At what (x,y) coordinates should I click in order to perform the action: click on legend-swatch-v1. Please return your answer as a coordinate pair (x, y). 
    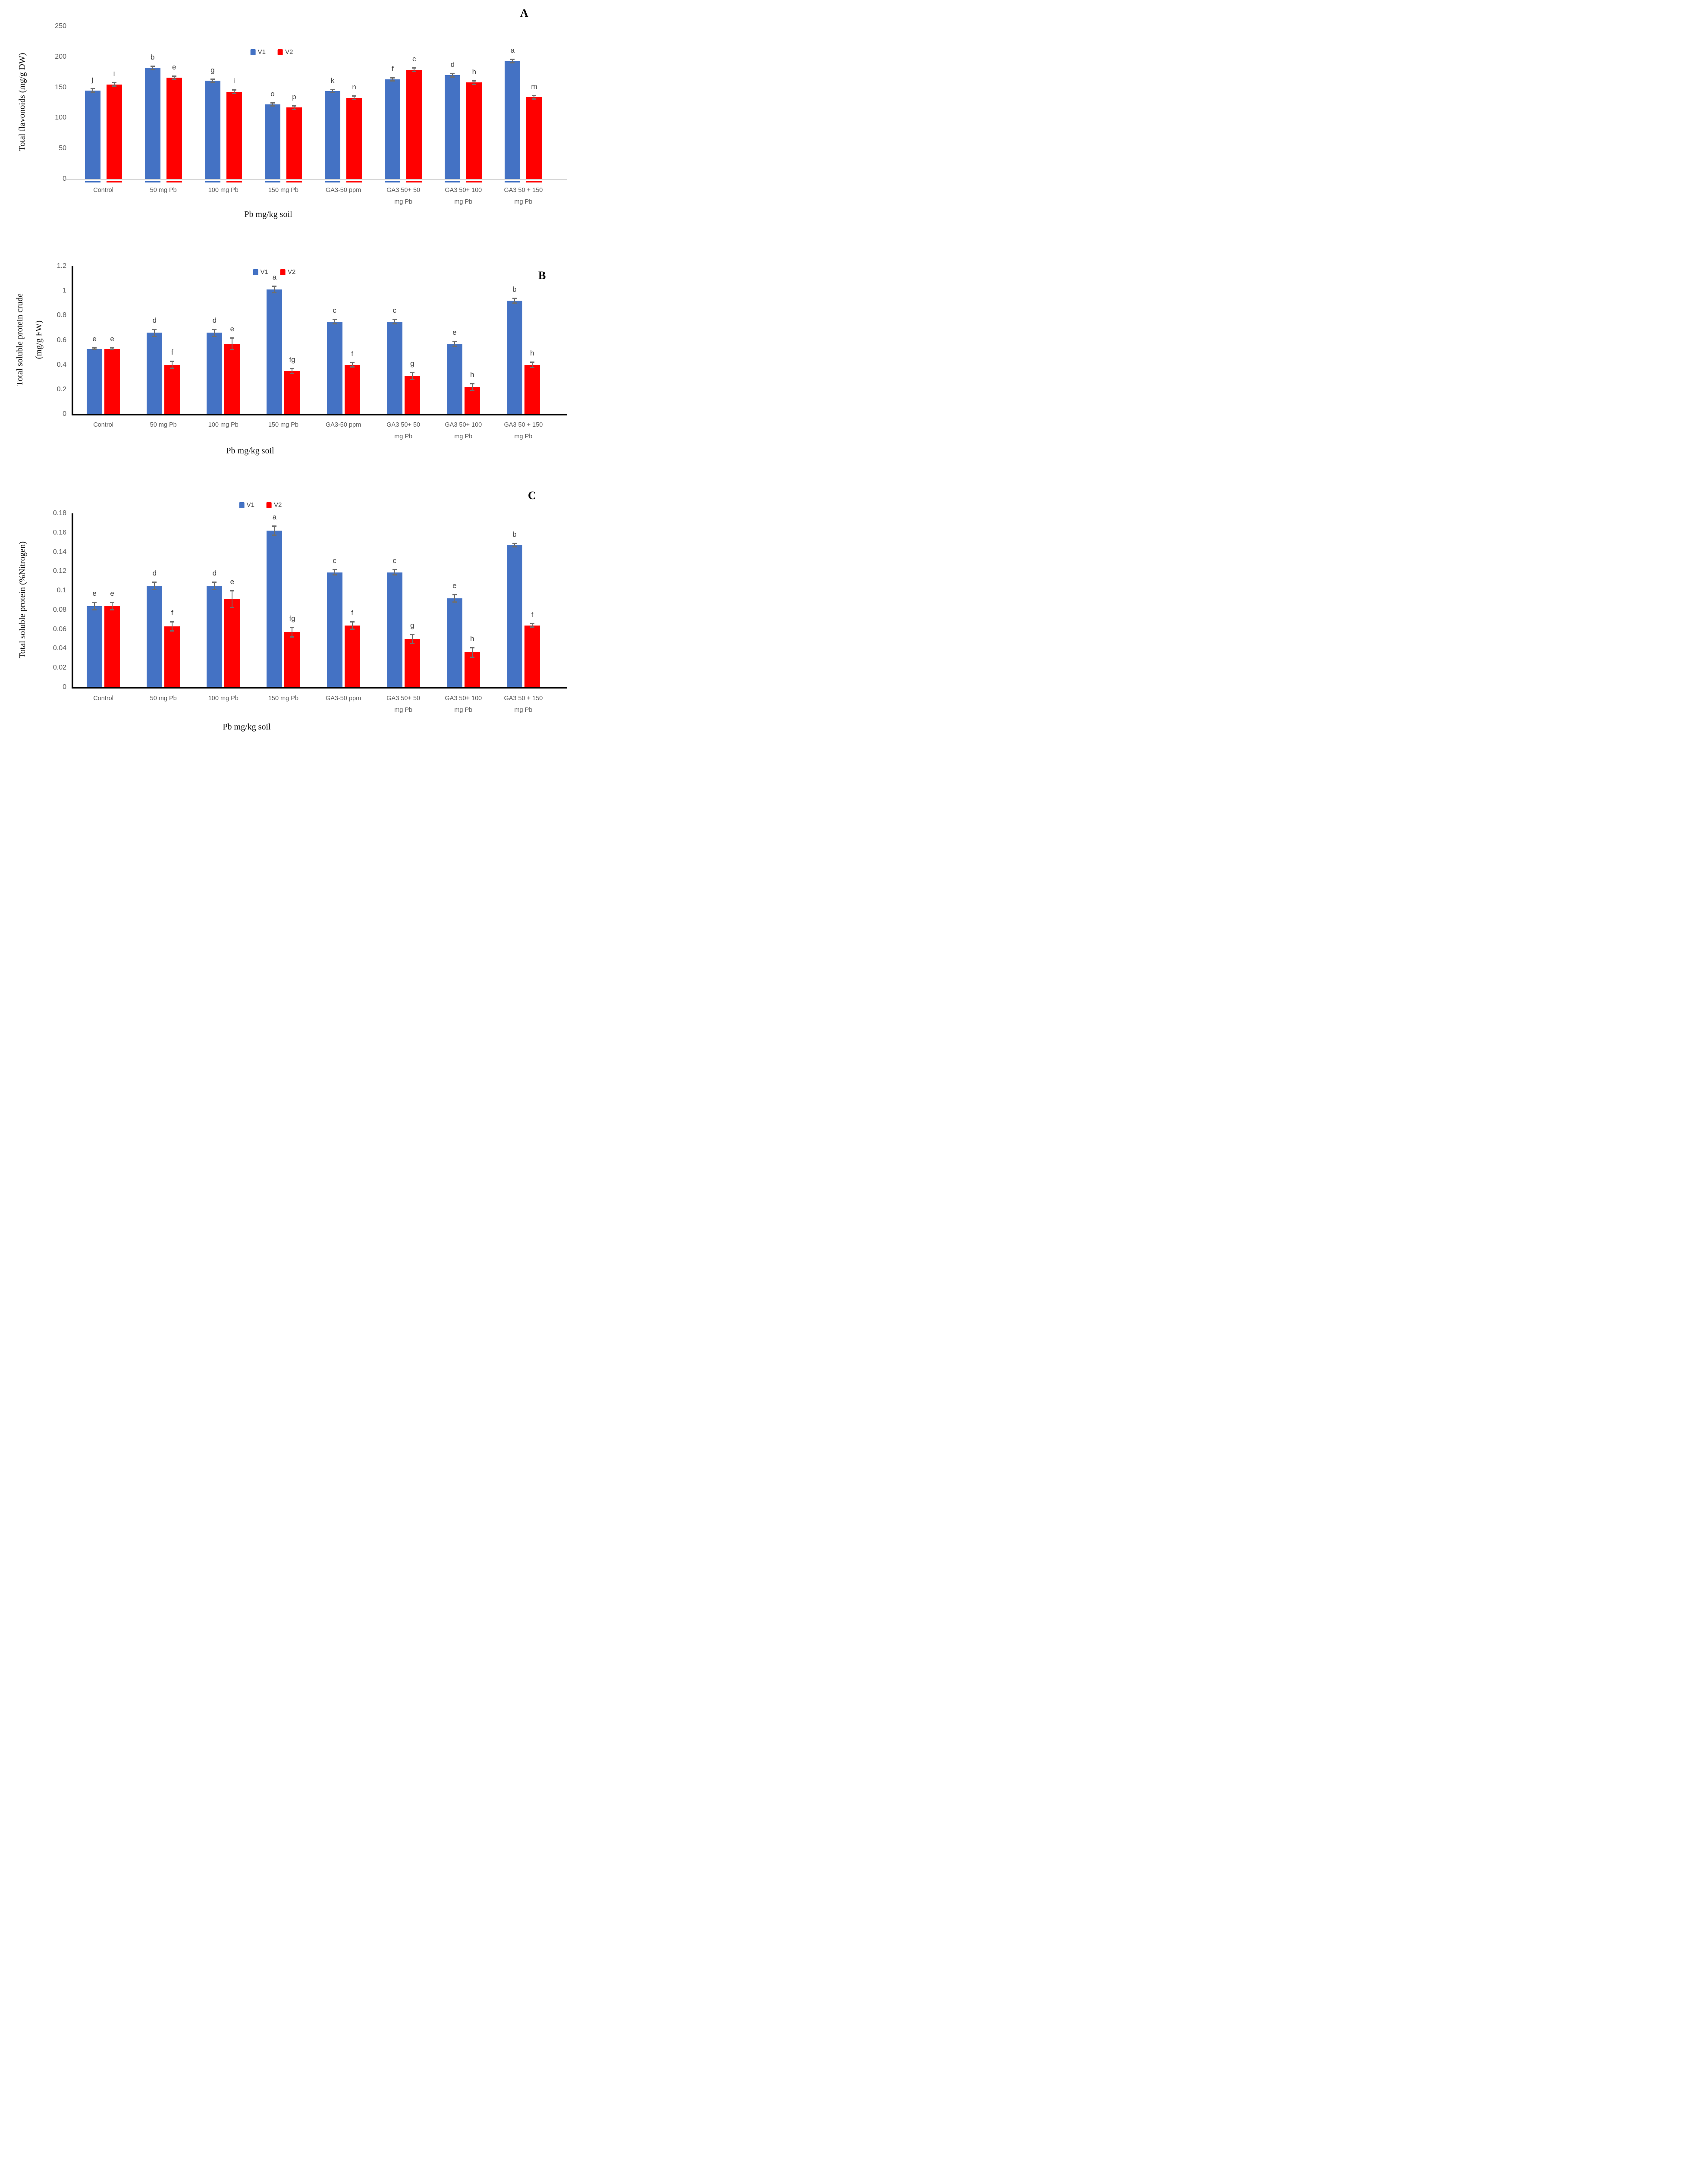
    Looking at the image, I should click on (242, 505).